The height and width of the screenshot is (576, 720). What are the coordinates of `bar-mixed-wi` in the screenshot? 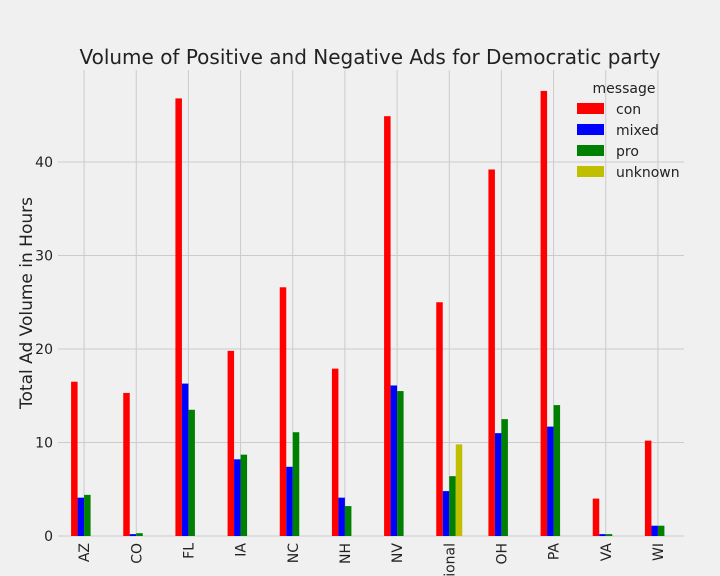 It's located at (654, 530).